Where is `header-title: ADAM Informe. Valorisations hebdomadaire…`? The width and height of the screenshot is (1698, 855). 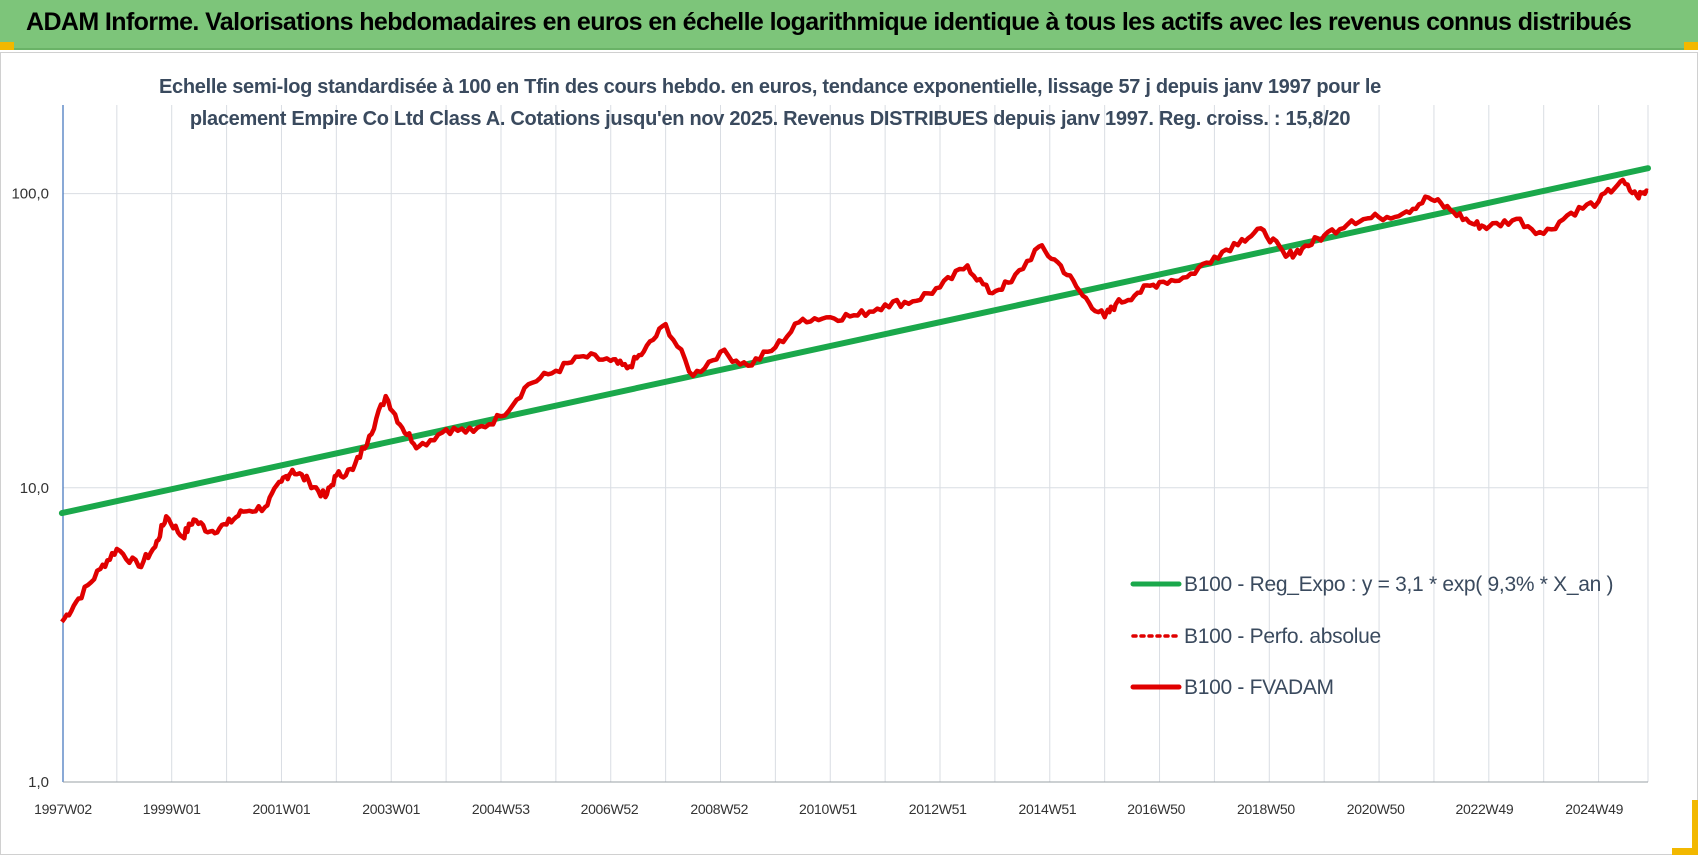
header-title: ADAM Informe. Valorisations hebdomadaire… is located at coordinates (829, 22).